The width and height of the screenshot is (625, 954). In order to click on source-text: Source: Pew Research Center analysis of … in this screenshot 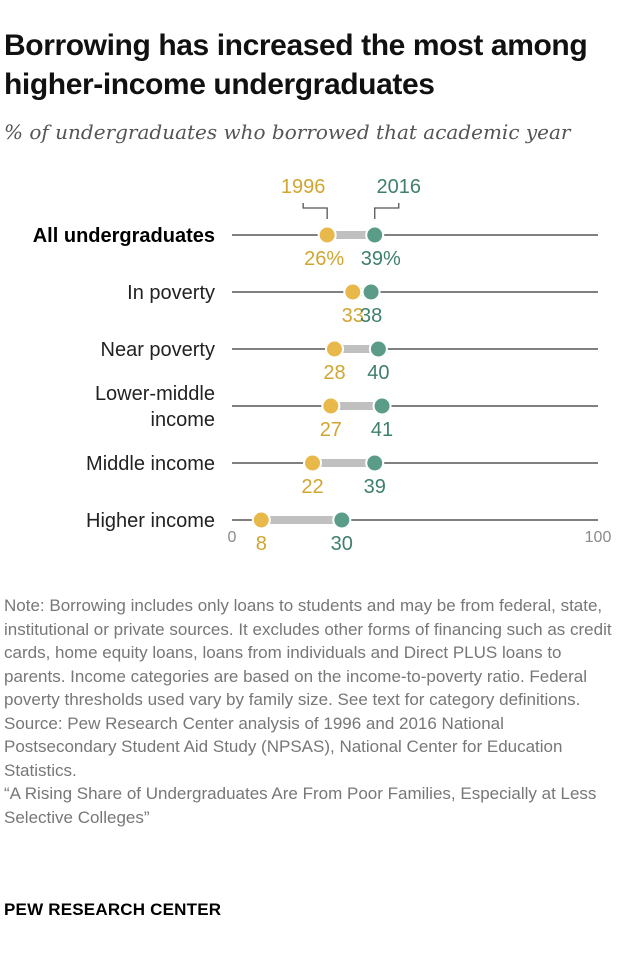, I will do `click(283, 746)`.